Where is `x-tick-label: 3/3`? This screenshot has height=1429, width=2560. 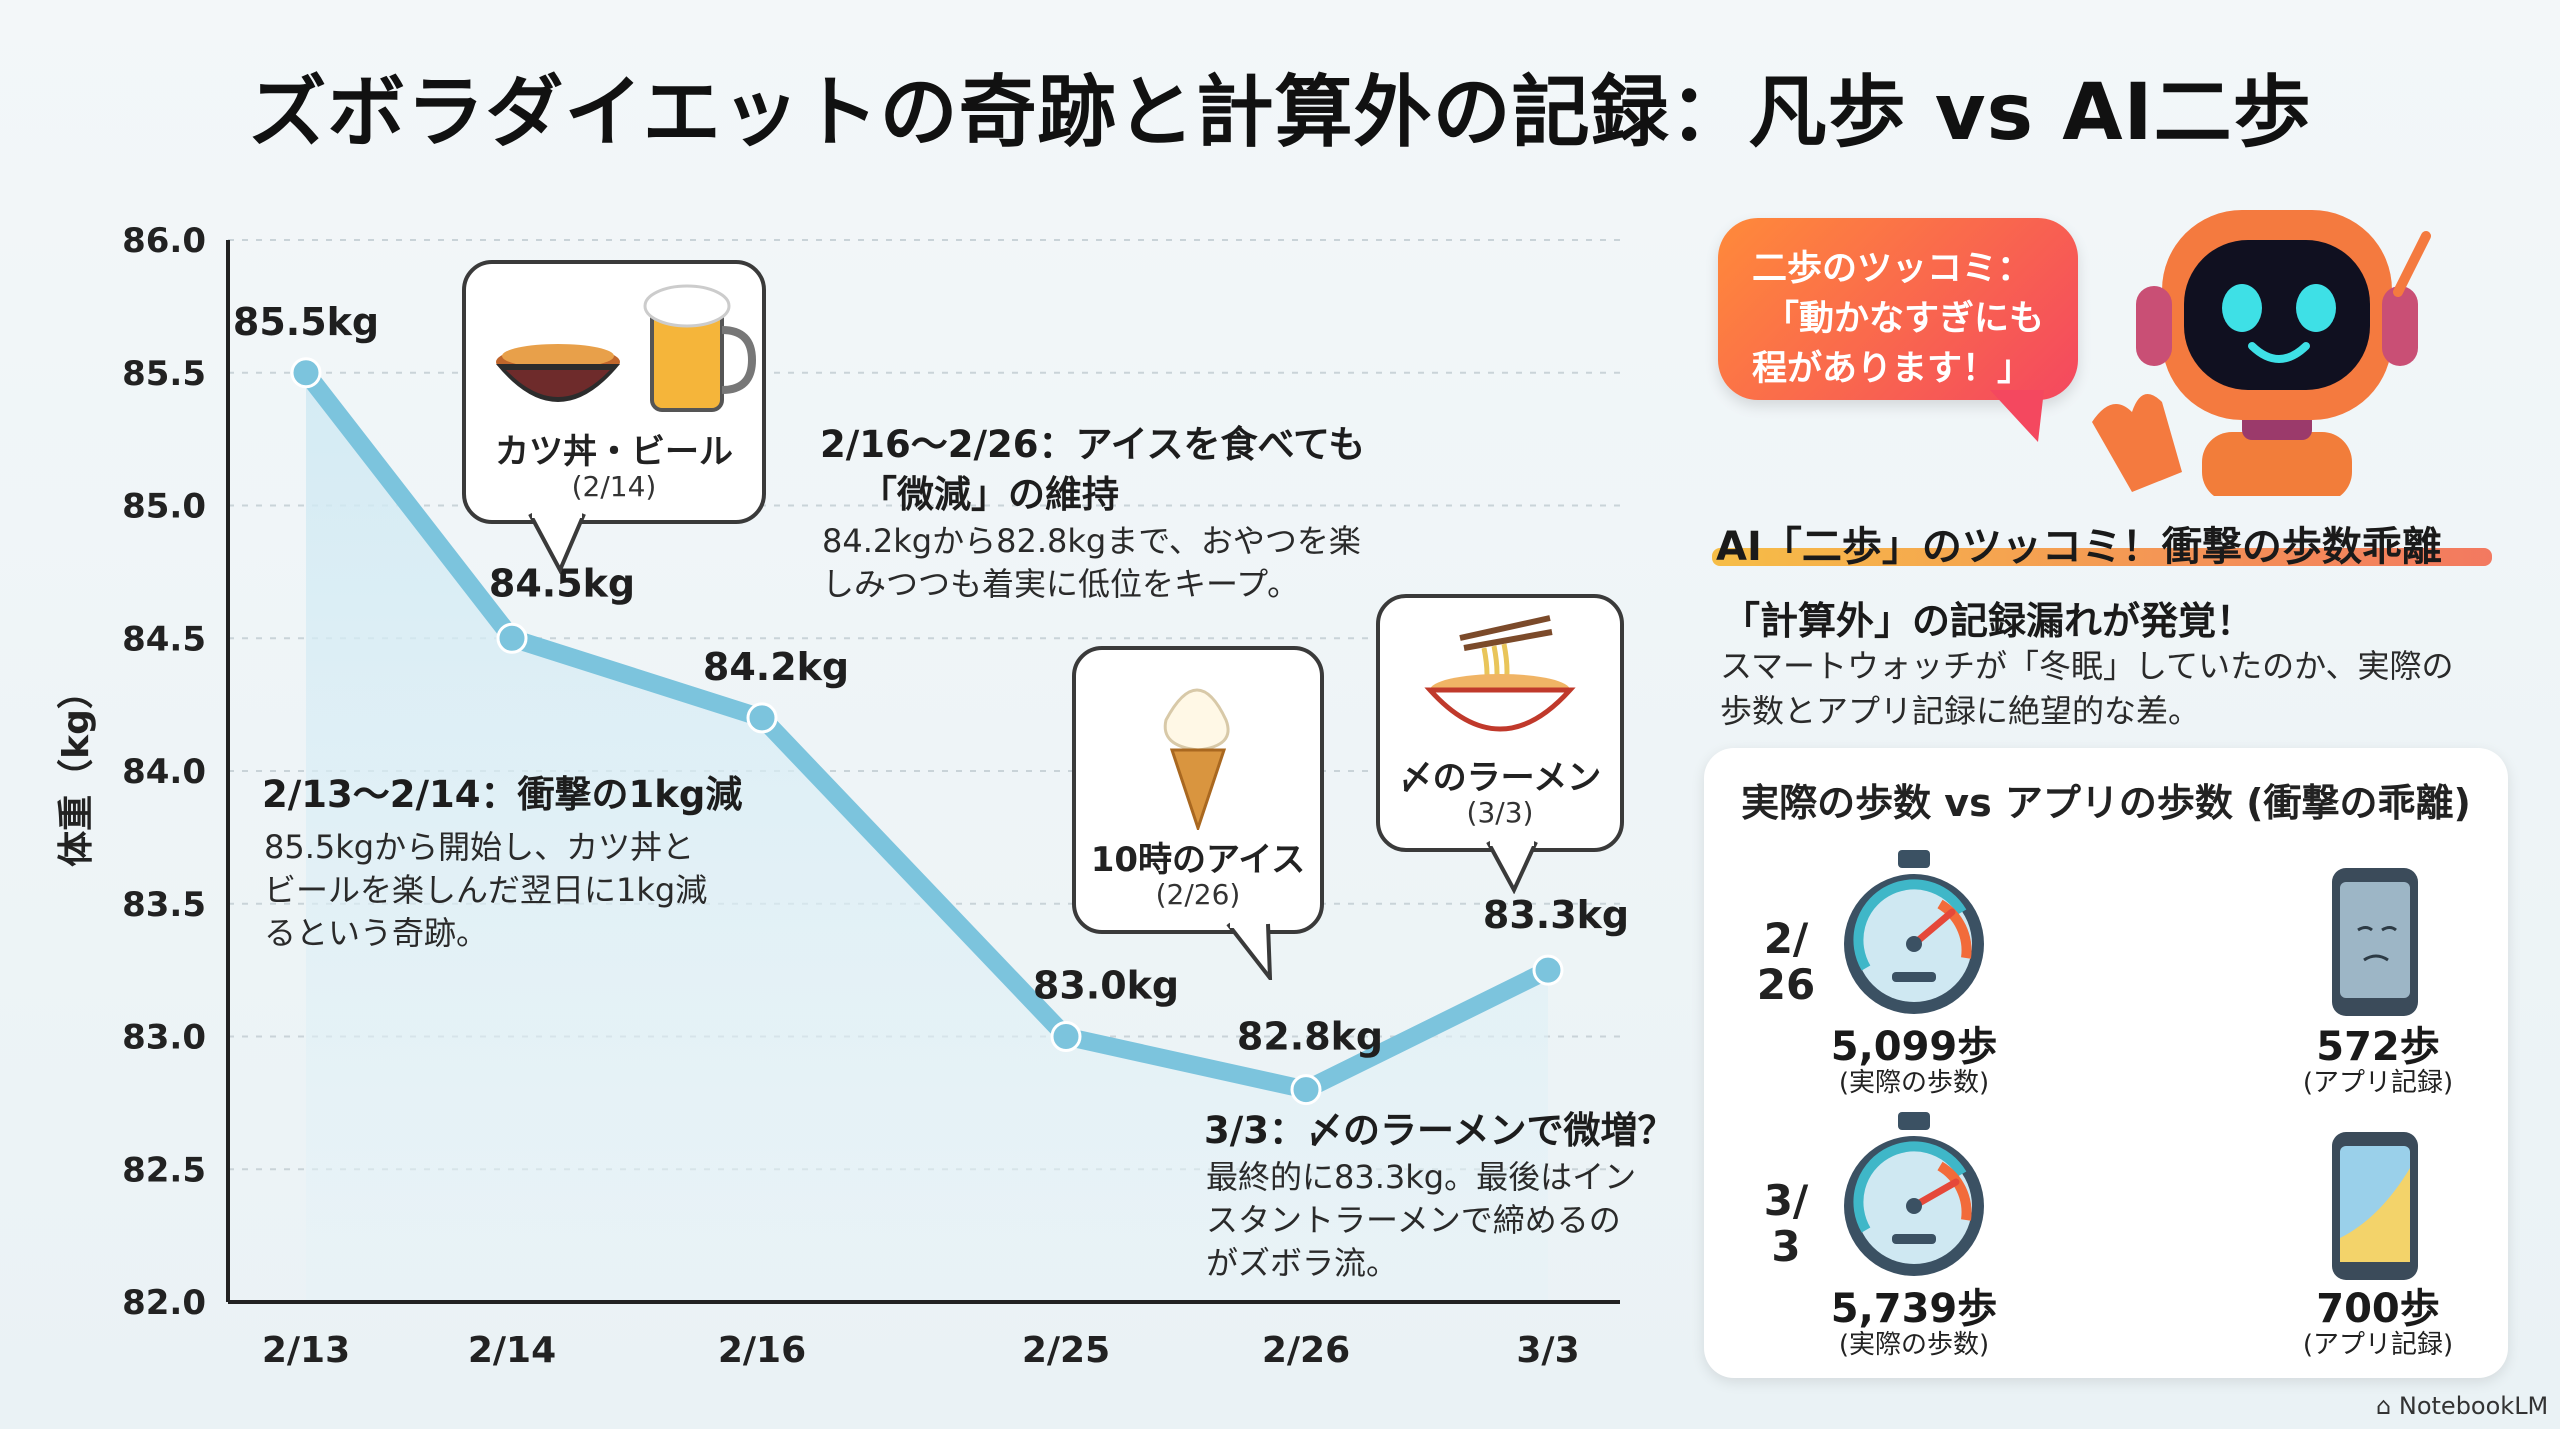 x-tick-label: 3/3 is located at coordinates (1547, 1350).